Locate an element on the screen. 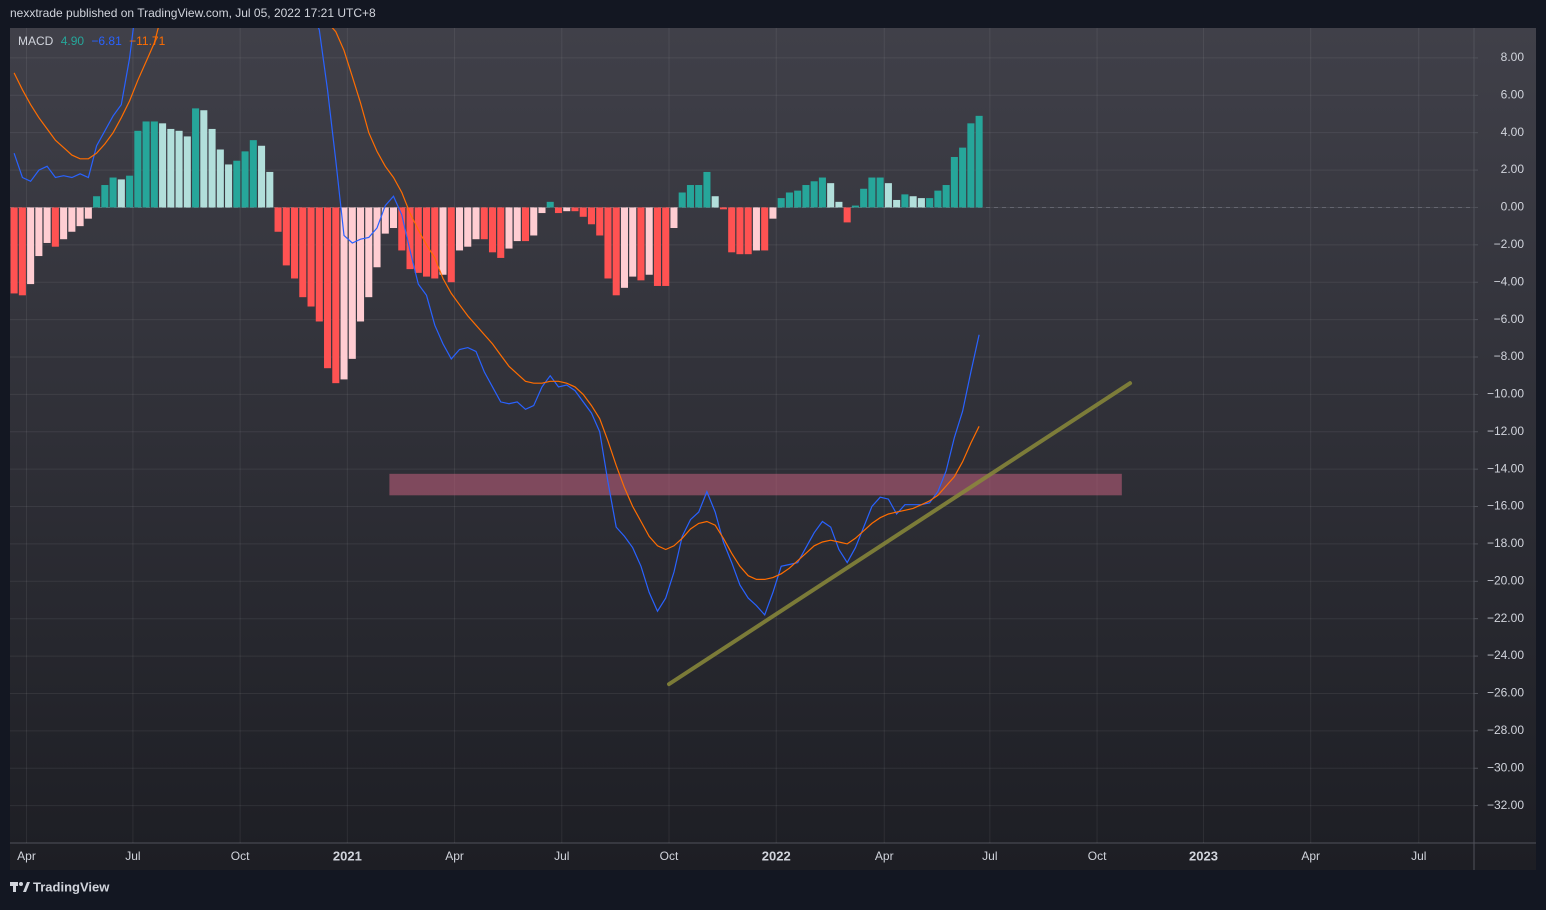 This screenshot has height=910, width=1546. legend-value: −6.81 is located at coordinates (106, 41).